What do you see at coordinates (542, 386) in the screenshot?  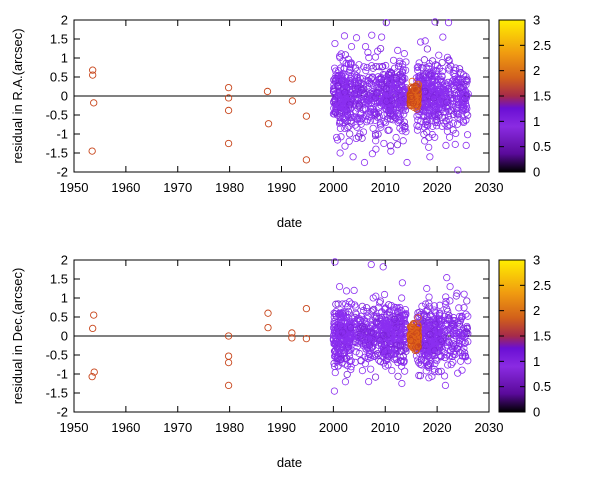 I see `colorbar-tick-label: 0.5` at bounding box center [542, 386].